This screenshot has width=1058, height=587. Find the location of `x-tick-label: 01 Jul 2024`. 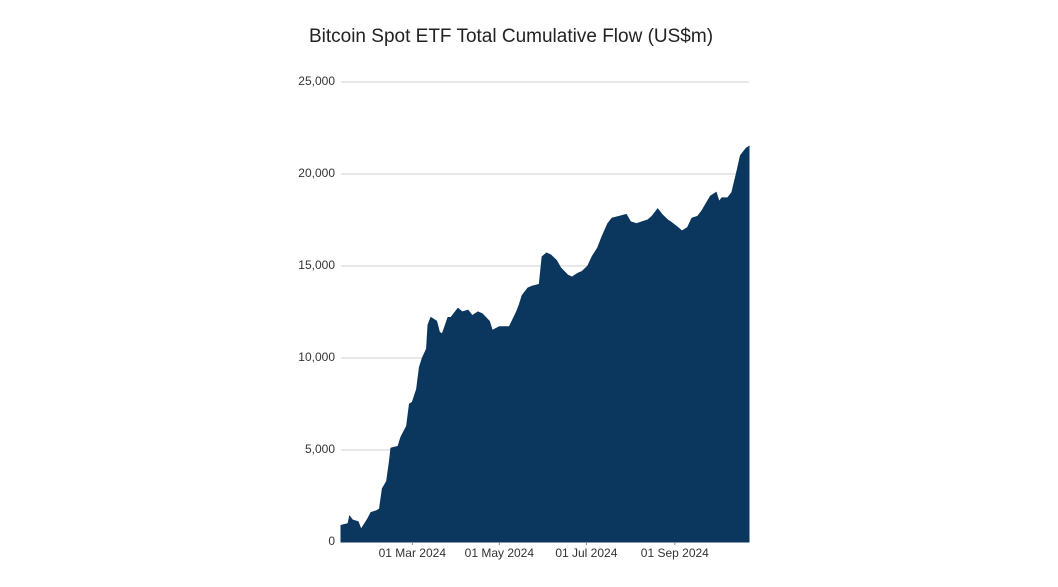

x-tick-label: 01 Jul 2024 is located at coordinates (586, 553).